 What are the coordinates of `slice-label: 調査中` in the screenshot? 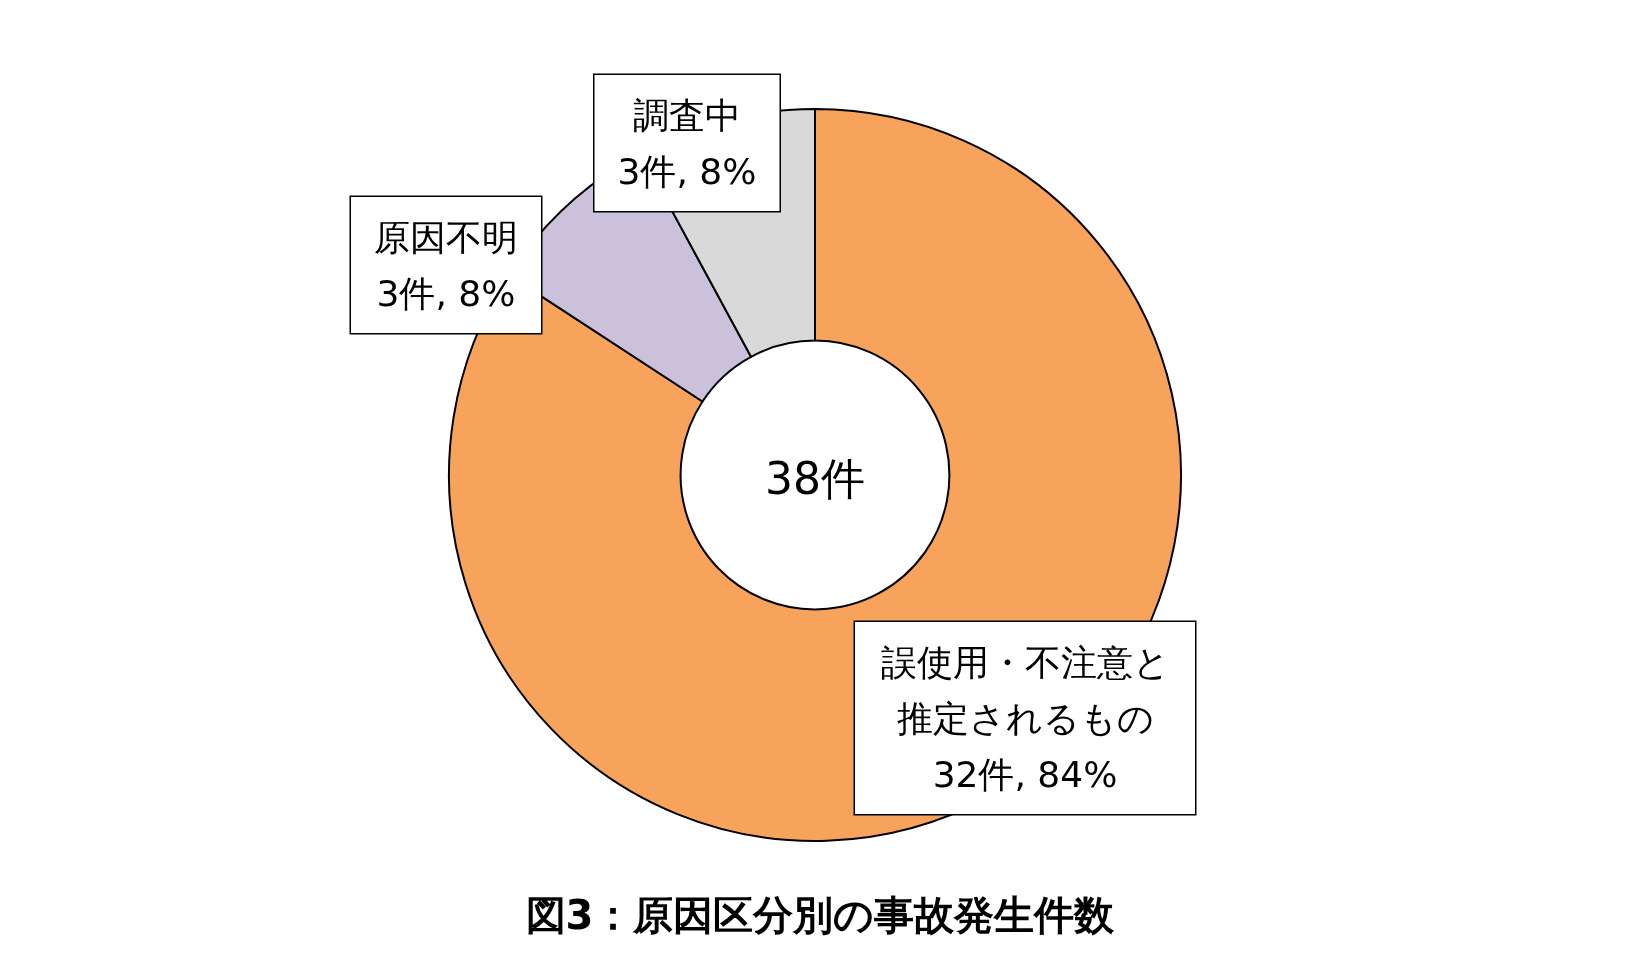 It's located at (687, 115).